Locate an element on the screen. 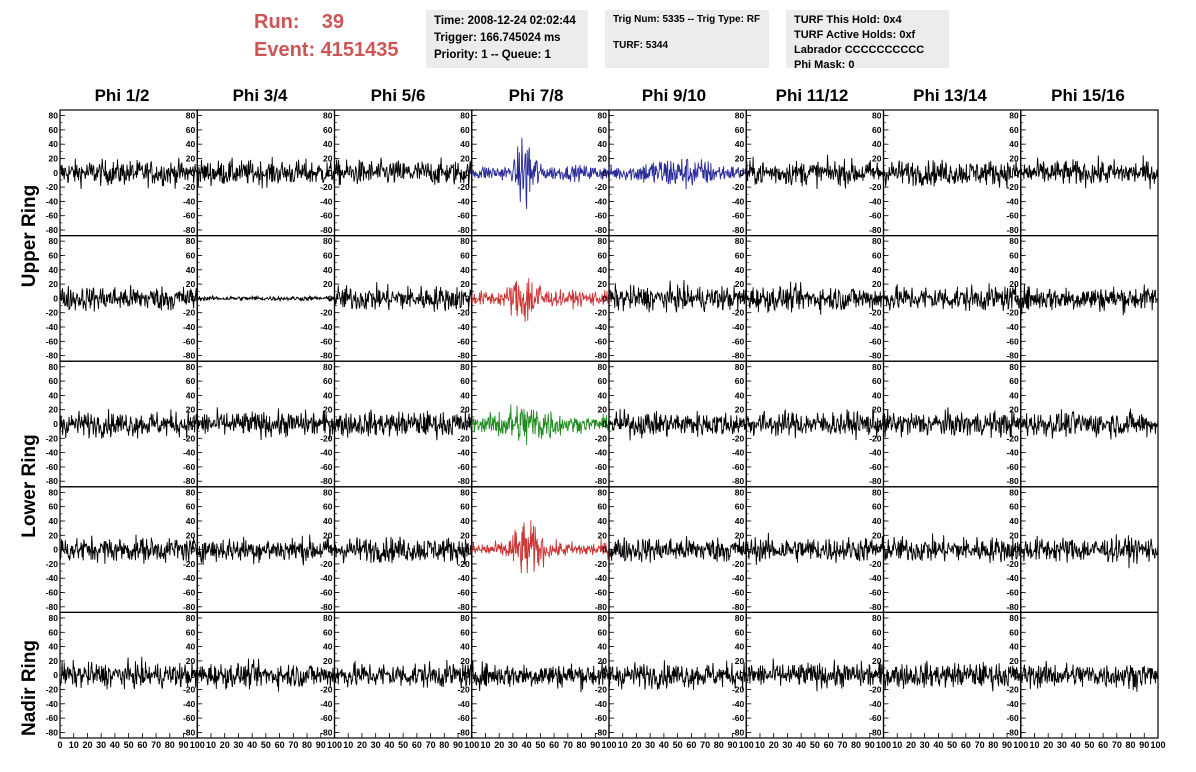 The width and height of the screenshot is (1196, 772). y-tick-label: -20 is located at coordinates (463, 564).